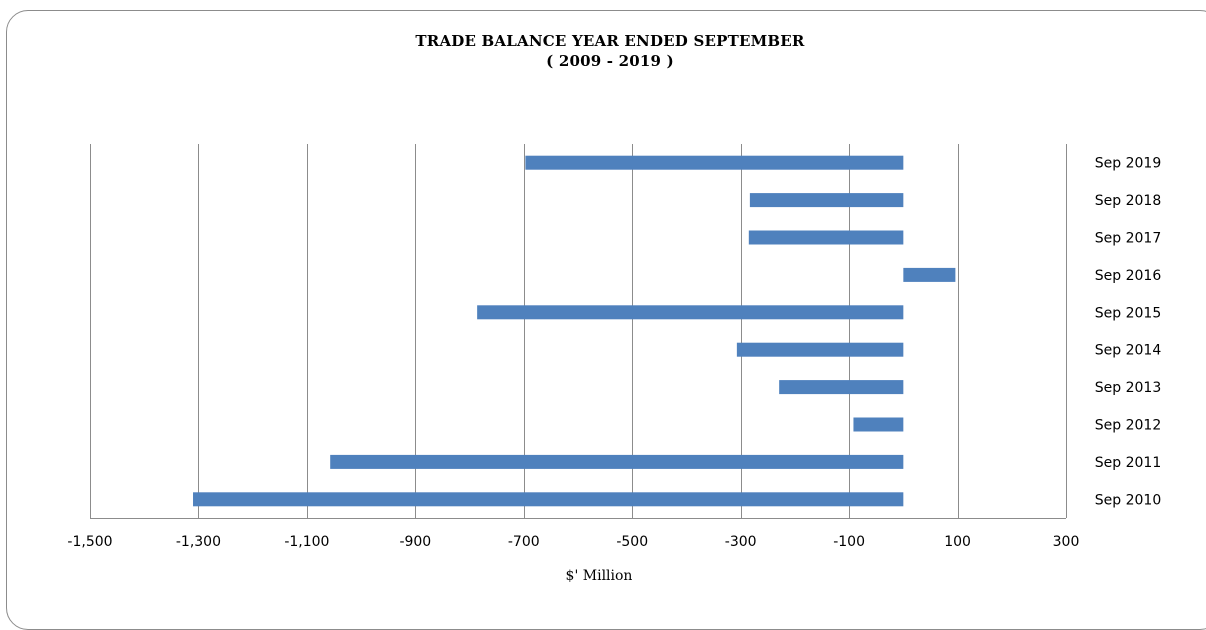  Describe the element at coordinates (1128, 351) in the screenshot. I see `category-label: Sep 2014` at that location.